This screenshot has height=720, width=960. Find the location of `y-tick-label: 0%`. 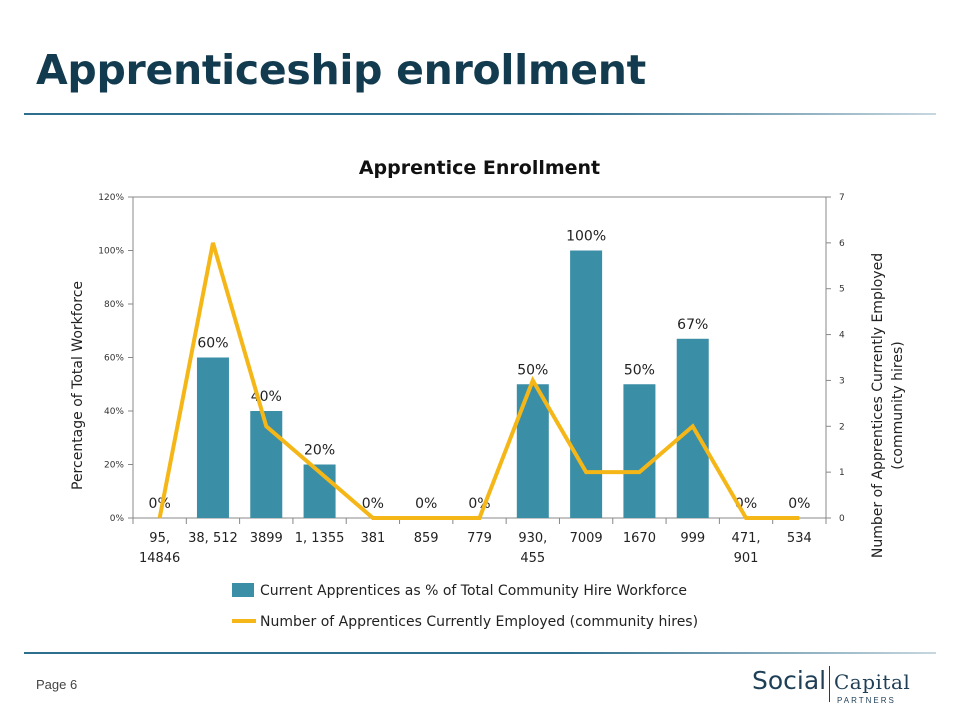

y-tick-label: 0% is located at coordinates (117, 519).